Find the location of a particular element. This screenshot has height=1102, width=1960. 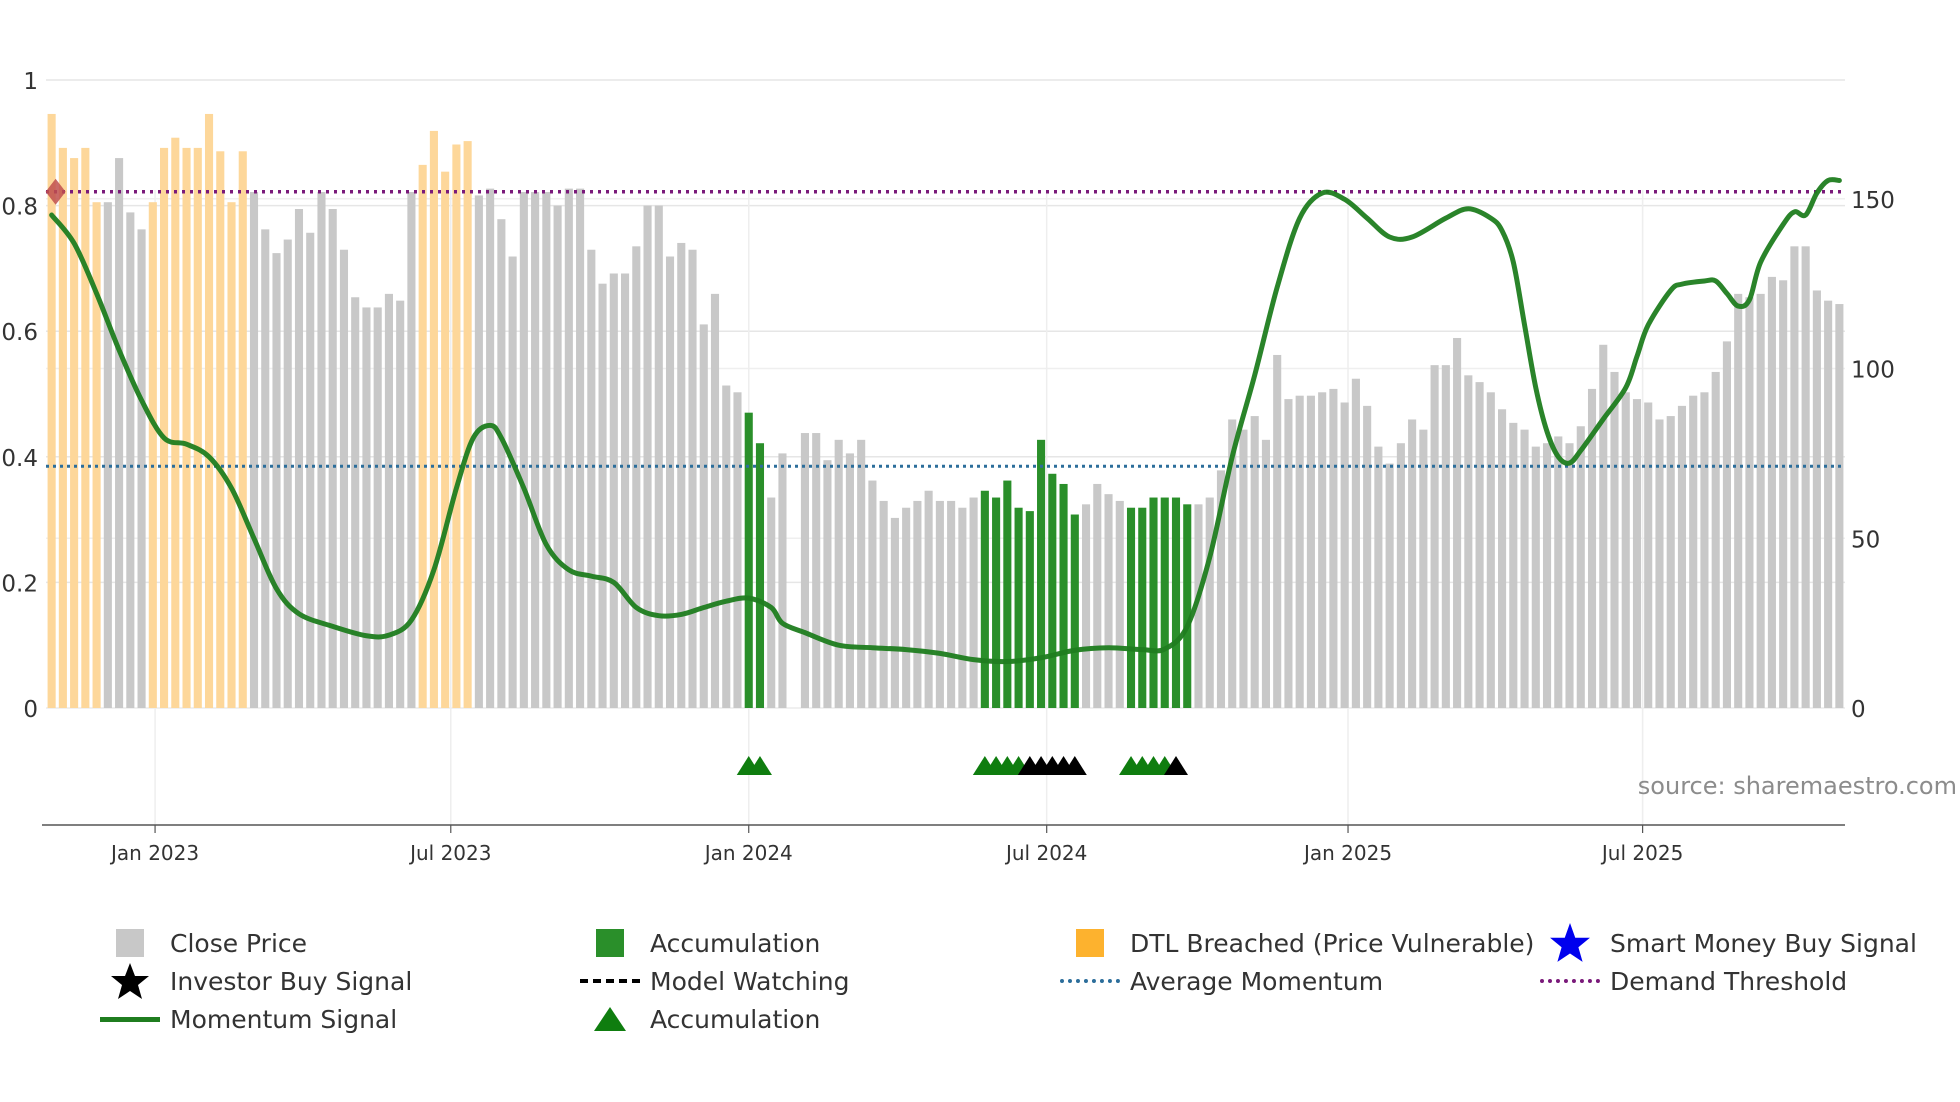

legend-smart-money: Smart Money Buy Signal is located at coordinates (1726, 942).